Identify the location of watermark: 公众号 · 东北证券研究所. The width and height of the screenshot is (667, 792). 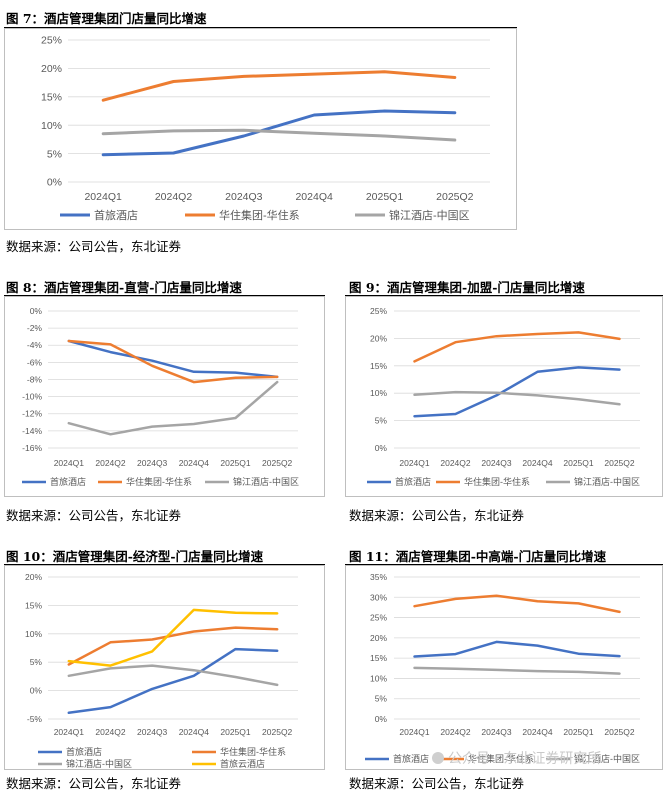
(516, 758).